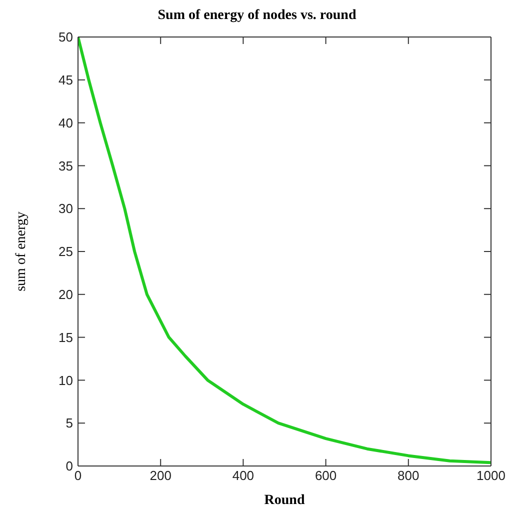 Image resolution: width=514 pixels, height=517 pixels. I want to click on y-tick-label: 35, so click(65, 166).